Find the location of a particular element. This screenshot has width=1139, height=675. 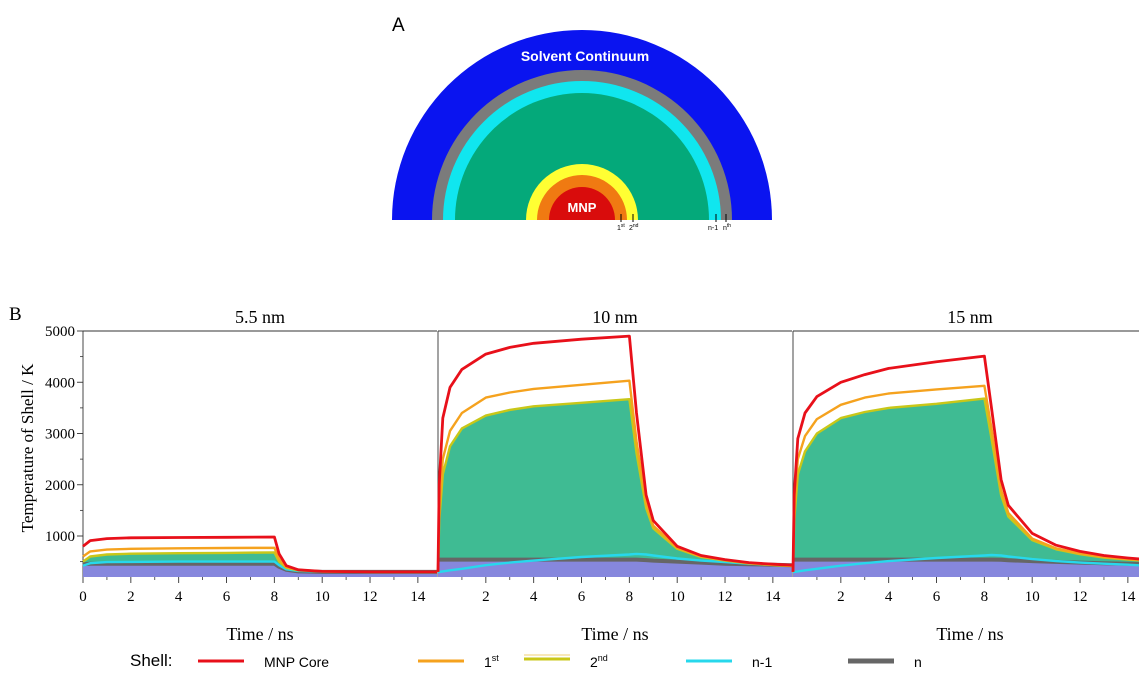

lower-shells-band is located at coordinates (966, 568).